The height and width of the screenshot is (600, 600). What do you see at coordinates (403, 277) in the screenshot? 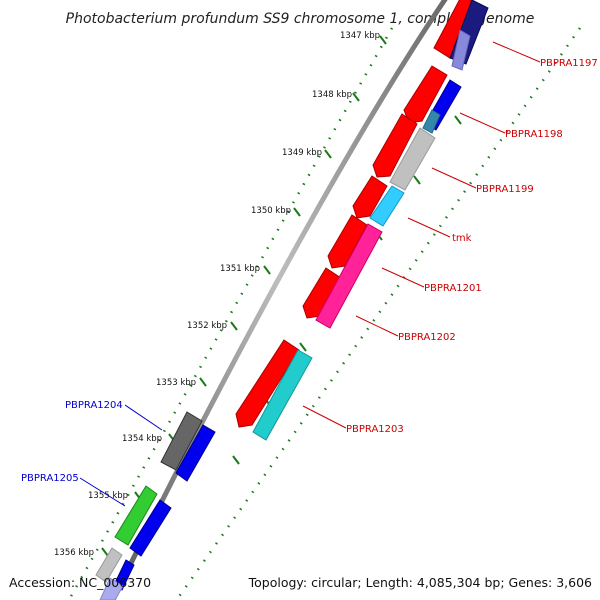
I see `connector-PBPRA1201` at bounding box center [403, 277].